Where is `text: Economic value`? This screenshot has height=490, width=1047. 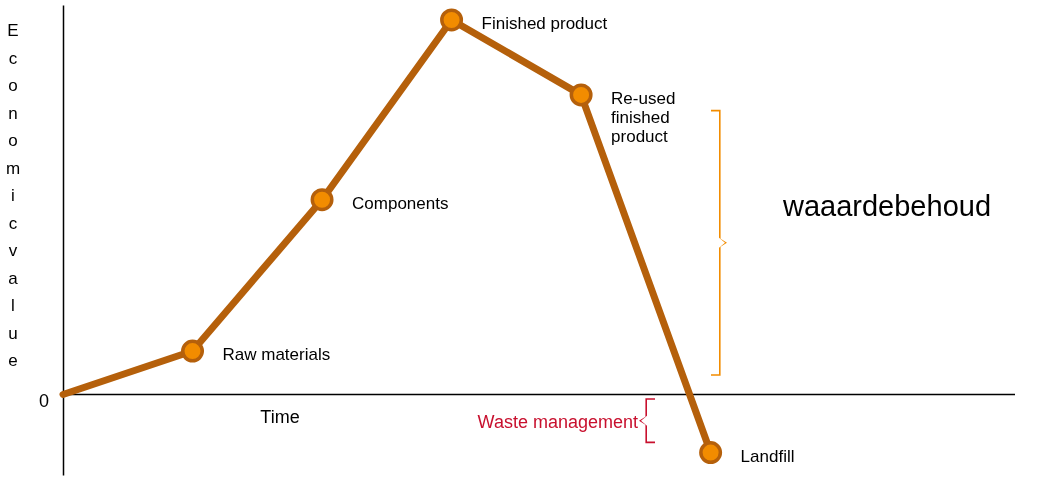
text: Economic value is located at coordinates (13, 195).